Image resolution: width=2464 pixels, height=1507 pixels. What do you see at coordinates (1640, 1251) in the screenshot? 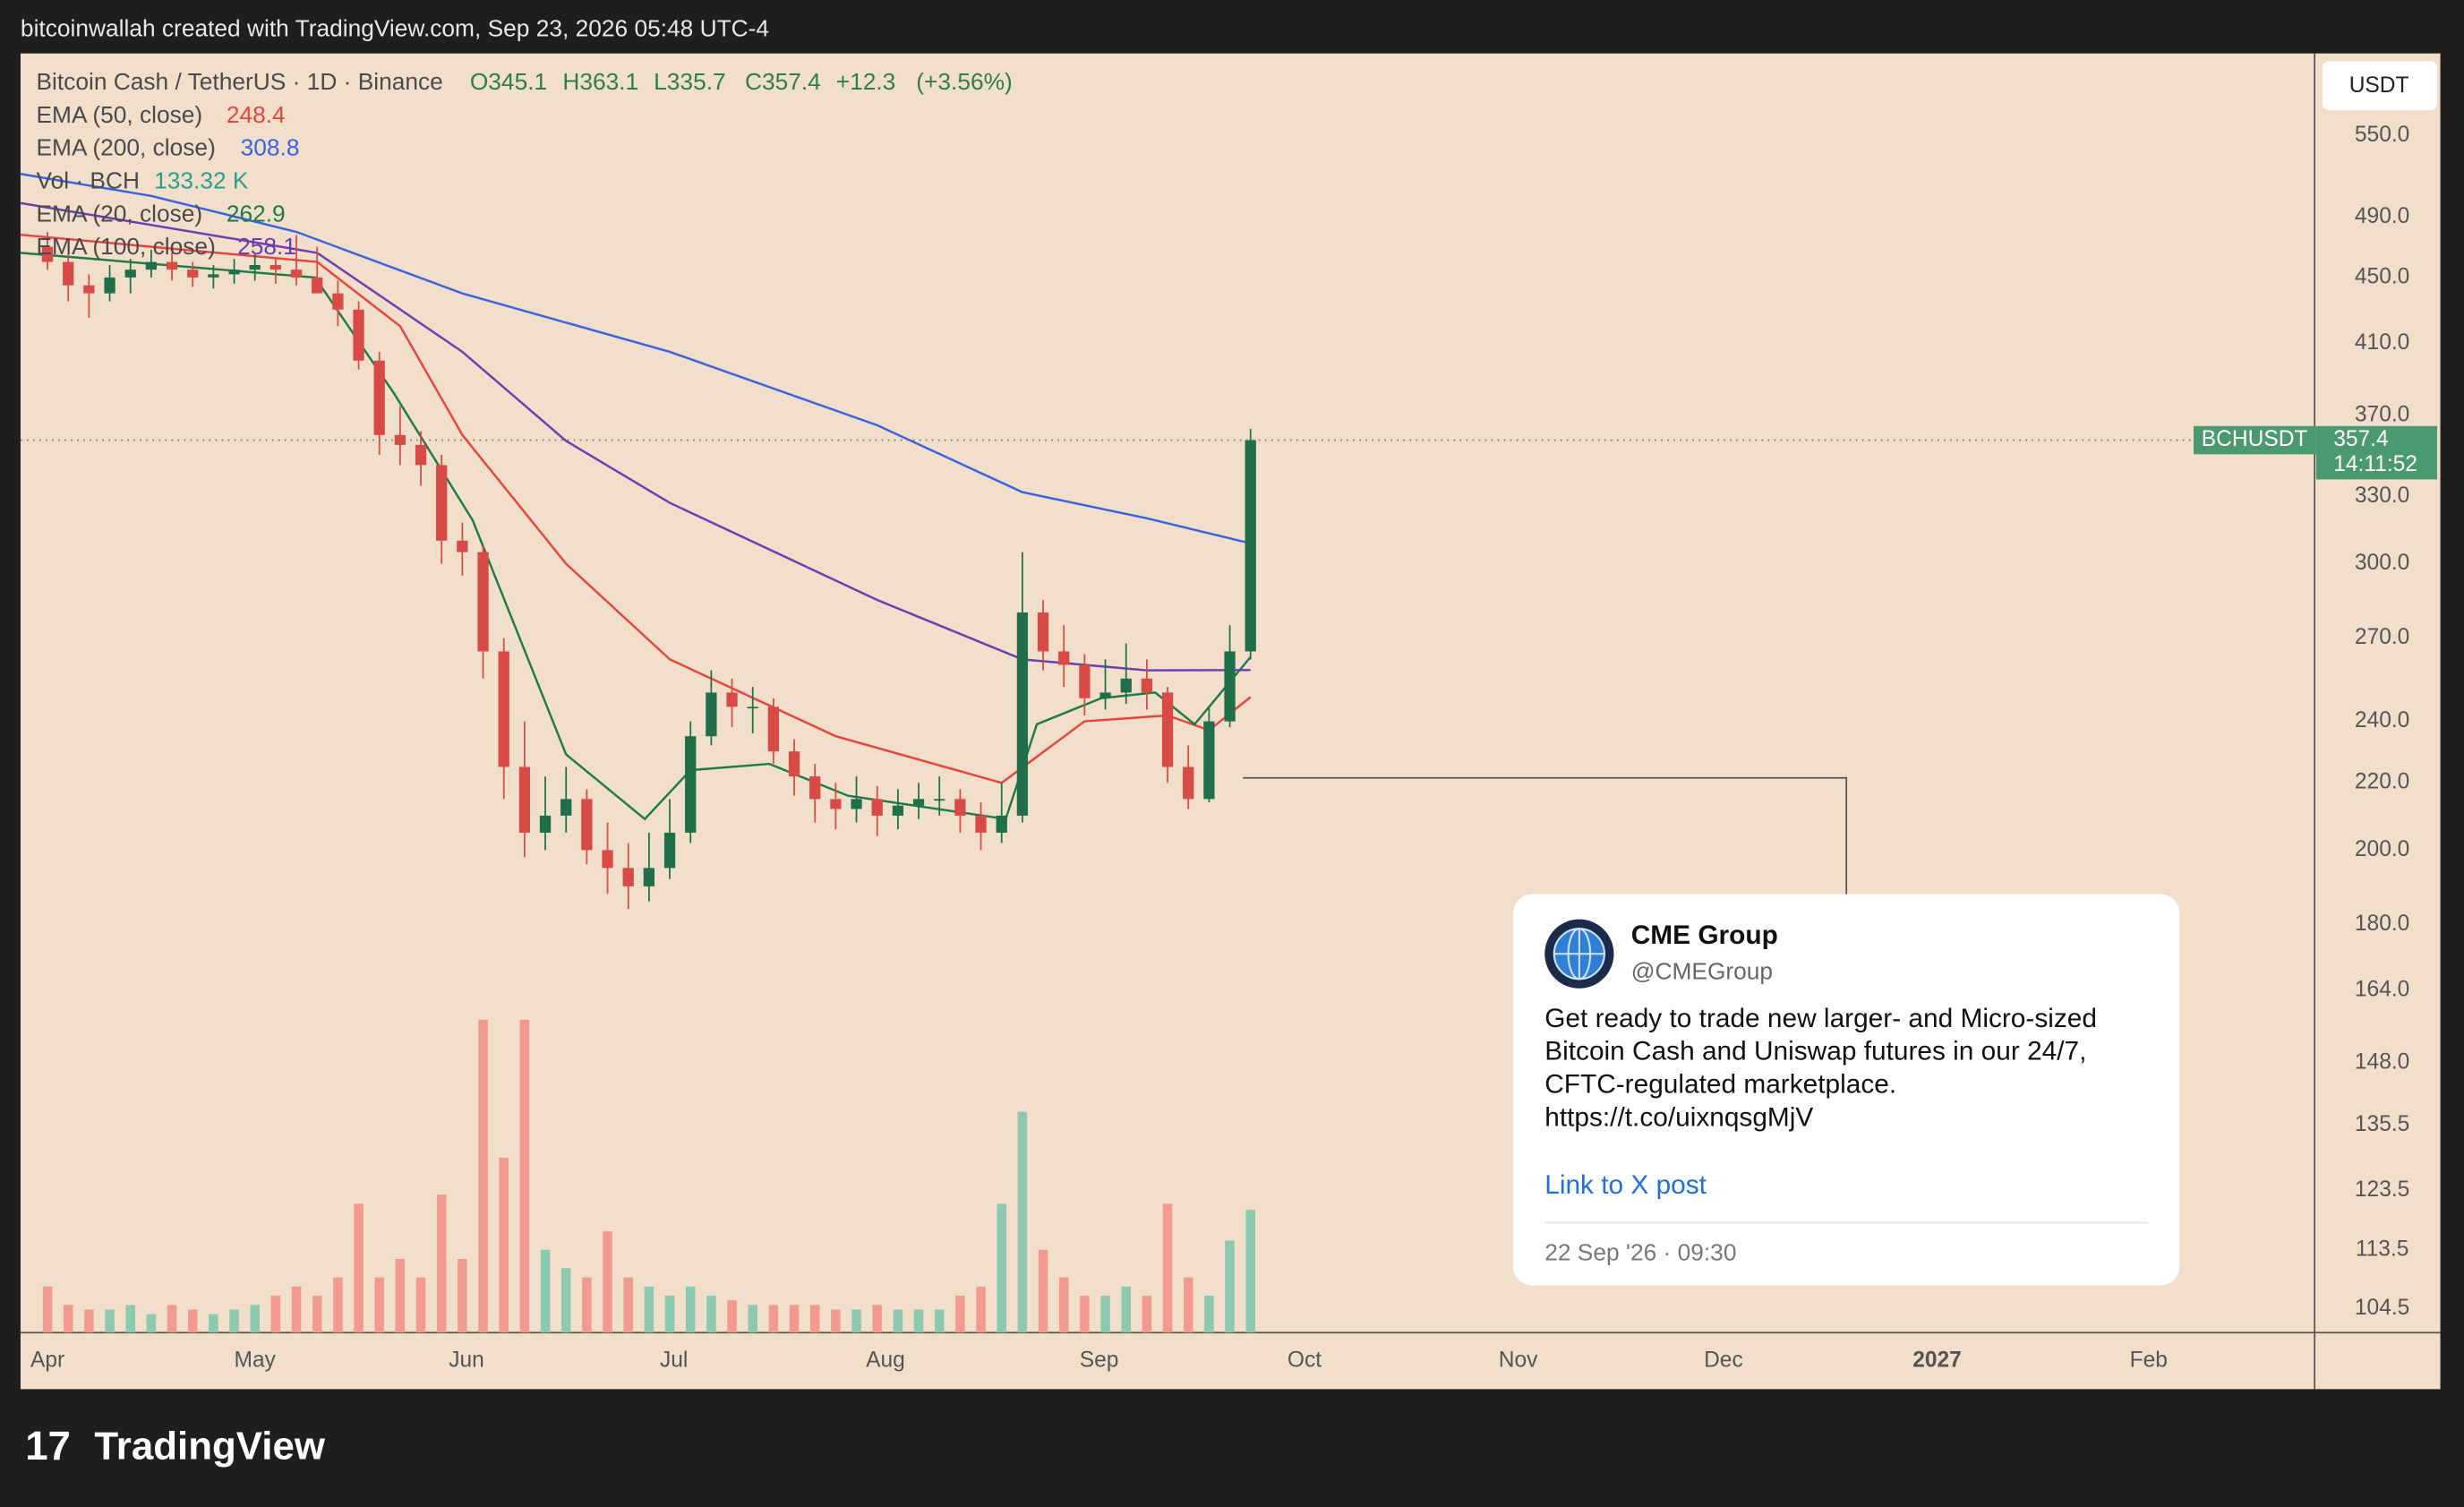
I see `post-timestamp: 22 Sep '26 · 09:30` at bounding box center [1640, 1251].